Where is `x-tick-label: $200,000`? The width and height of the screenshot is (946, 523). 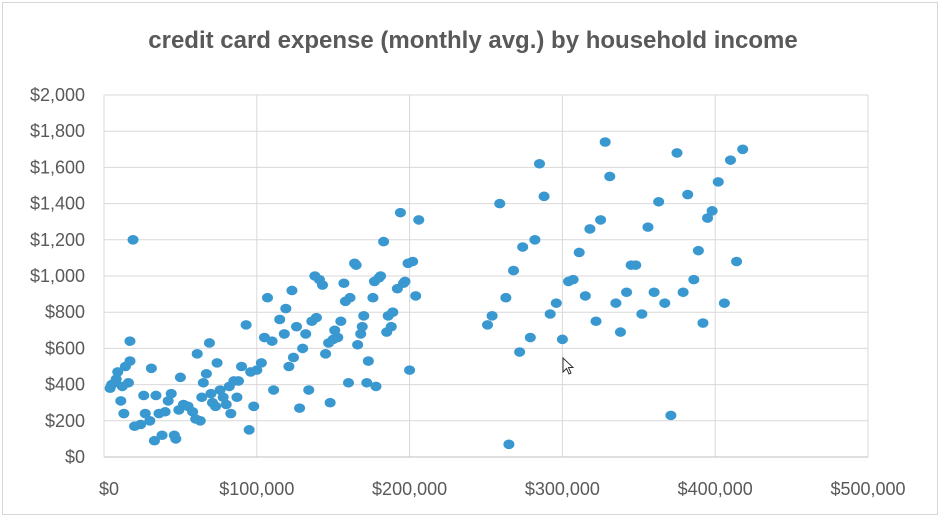
x-tick-label: $200,000 is located at coordinates (409, 489).